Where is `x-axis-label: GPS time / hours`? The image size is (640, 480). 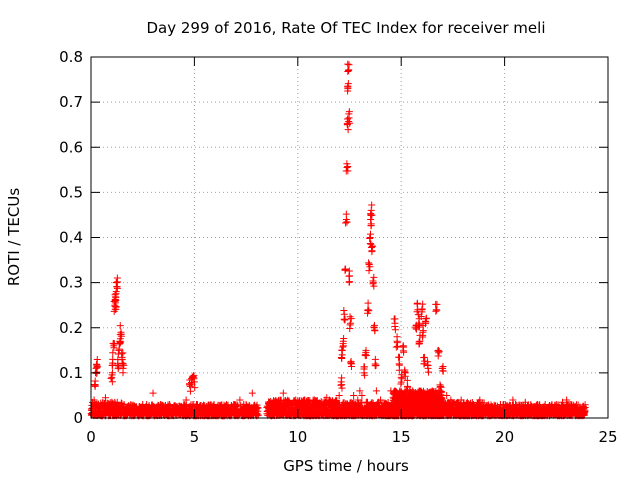 x-axis-label: GPS time / hours is located at coordinates (346, 466).